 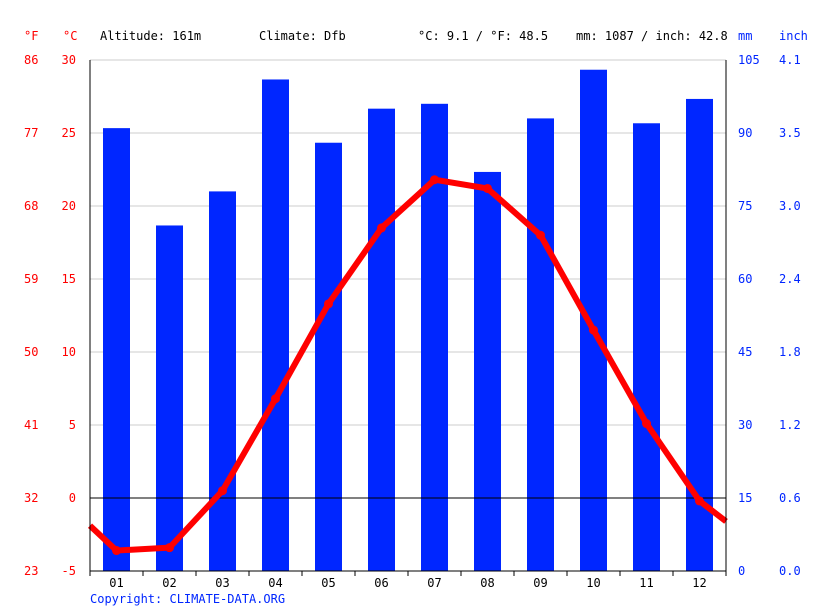 I want to click on month-tick-label: 12, so click(x=699, y=583).